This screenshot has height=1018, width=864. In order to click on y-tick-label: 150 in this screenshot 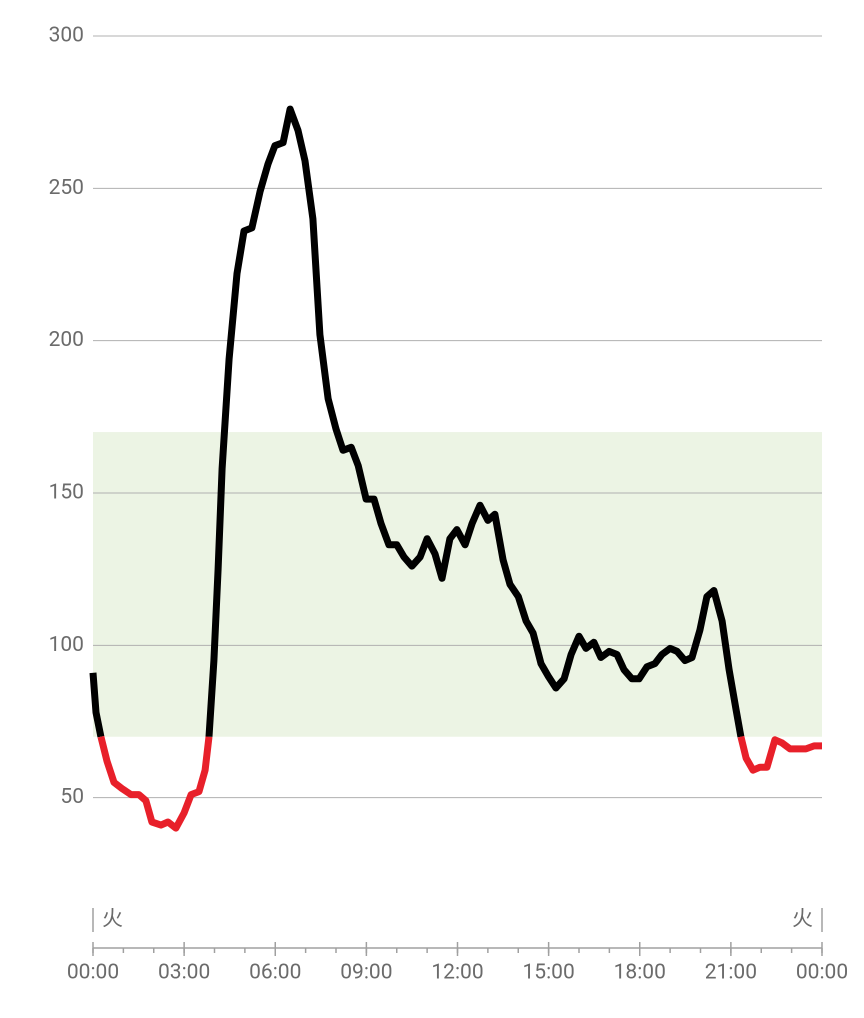, I will do `click(66, 493)`.